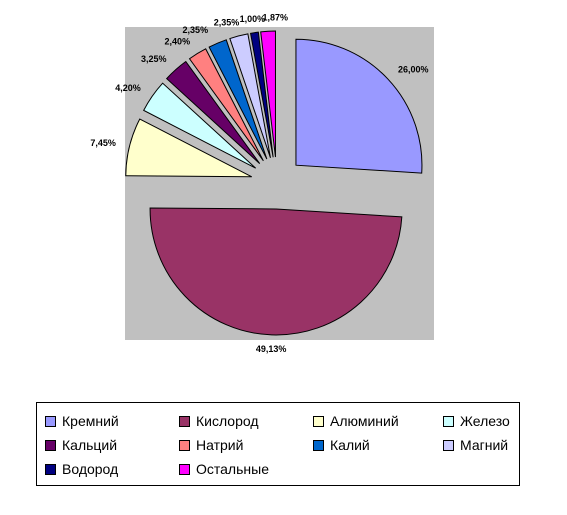 The width and height of the screenshot is (567, 515). I want to click on legend-item-4: Железо, so click(476, 421).